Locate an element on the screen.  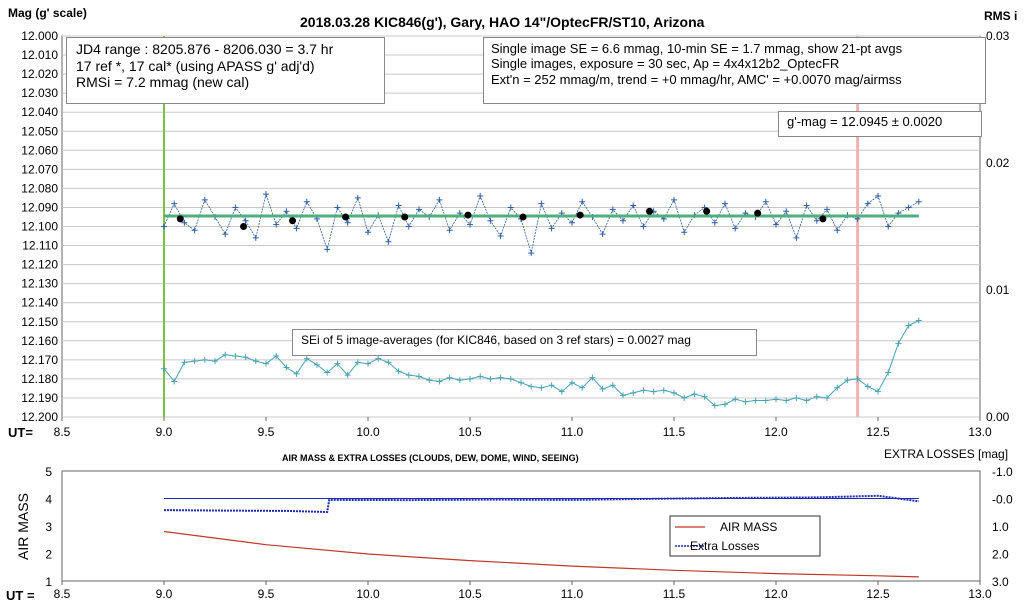
legend-airmass-label: AIR MASS is located at coordinates (748, 527).